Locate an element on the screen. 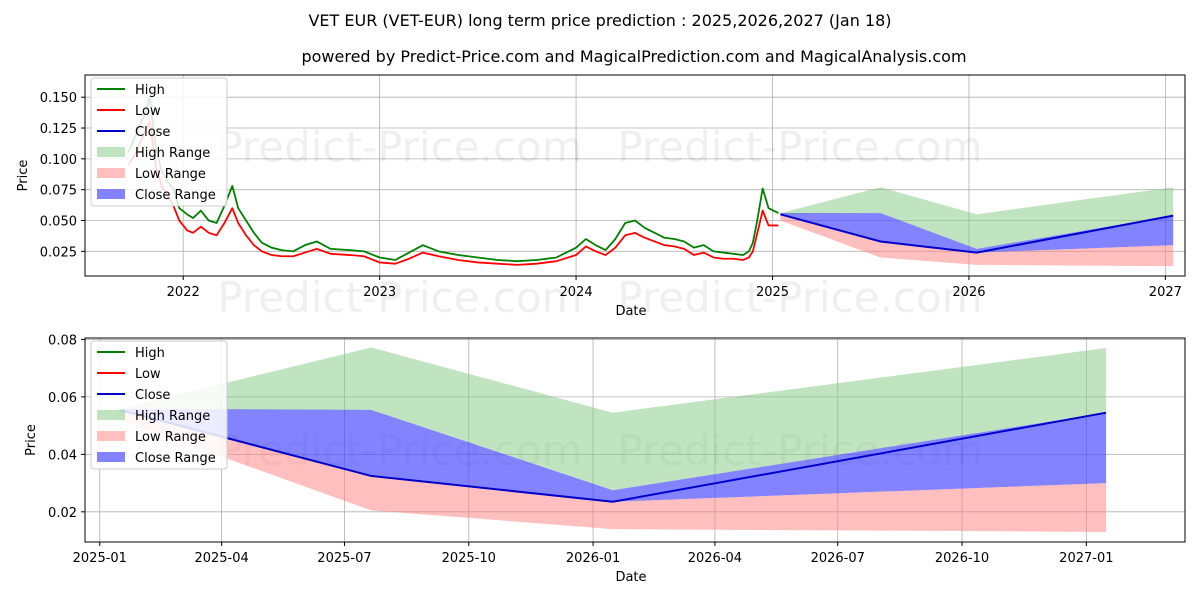  y-tick-label: 0.150 is located at coordinates (58, 98).